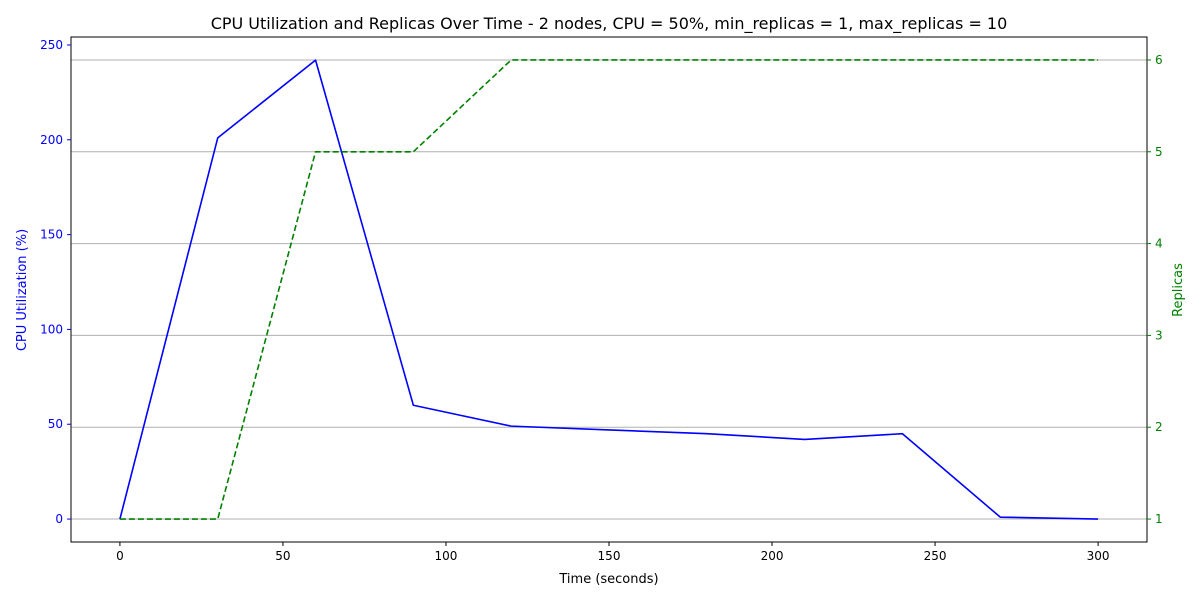 The width and height of the screenshot is (1200, 600). Describe the element at coordinates (55, 424) in the screenshot. I see `left-y-tick-label: 50` at that location.